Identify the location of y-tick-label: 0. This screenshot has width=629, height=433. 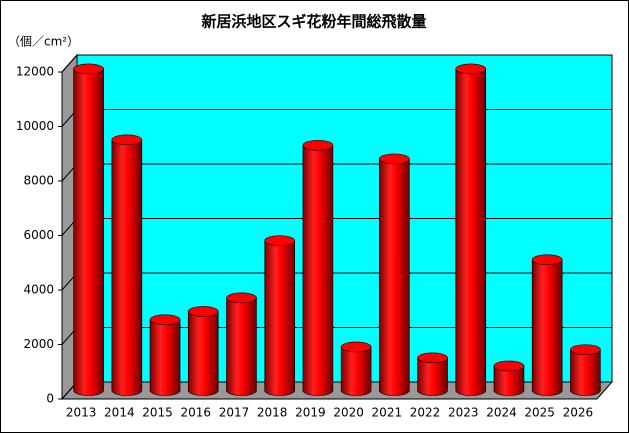
(50, 399).